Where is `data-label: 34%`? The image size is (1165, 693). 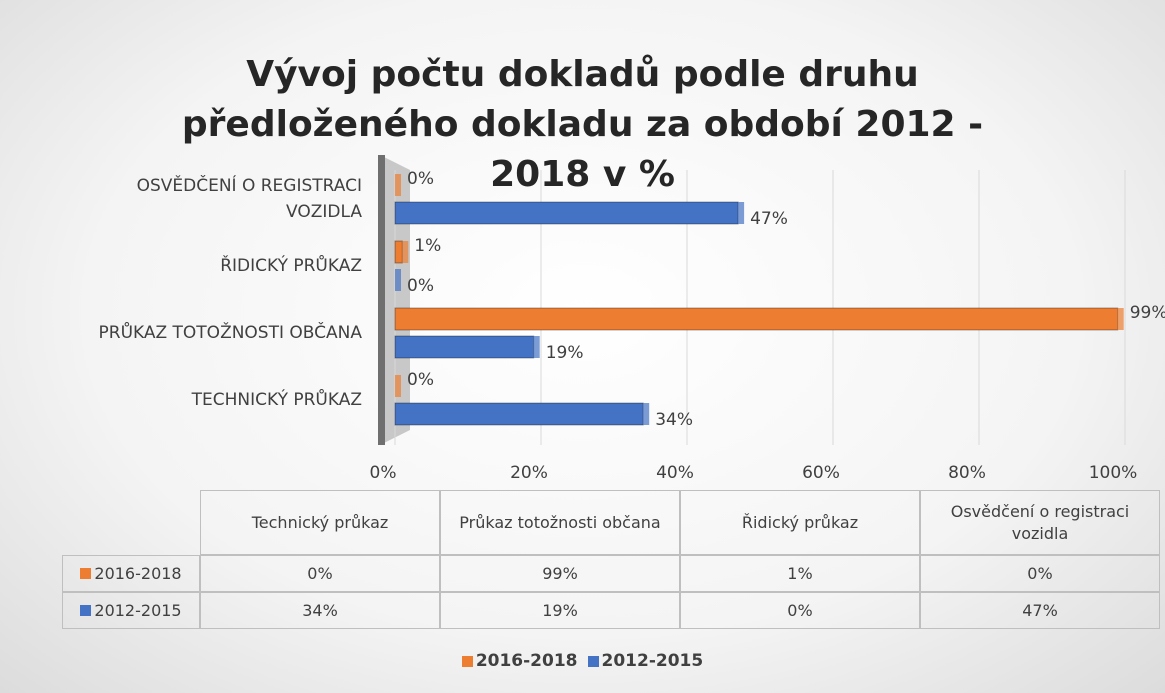
data-label: 34% is located at coordinates (674, 420).